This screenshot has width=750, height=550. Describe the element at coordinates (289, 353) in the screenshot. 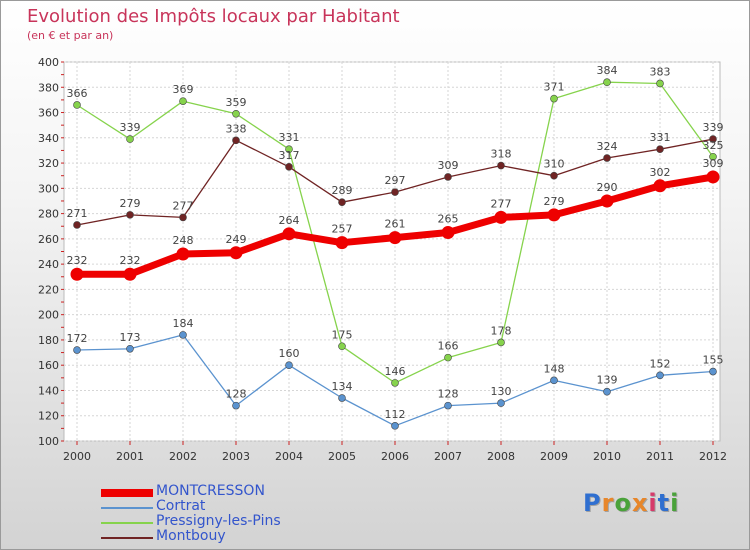

I see `data-label: 160` at that location.